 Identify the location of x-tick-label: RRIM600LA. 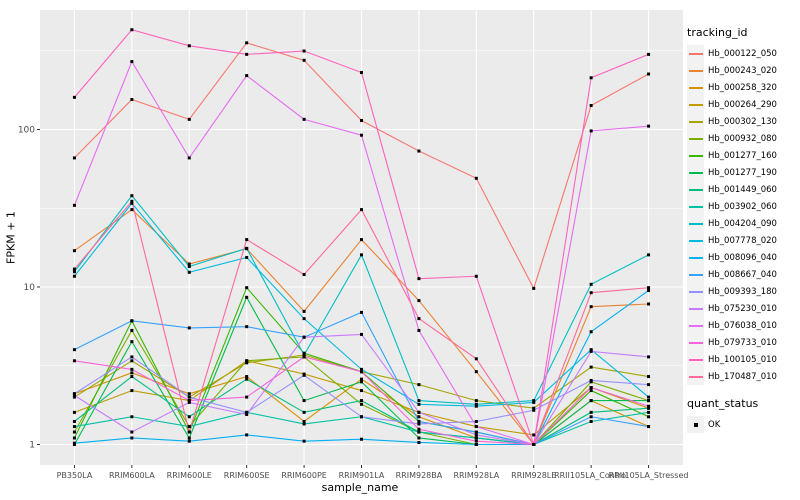
(132, 475).